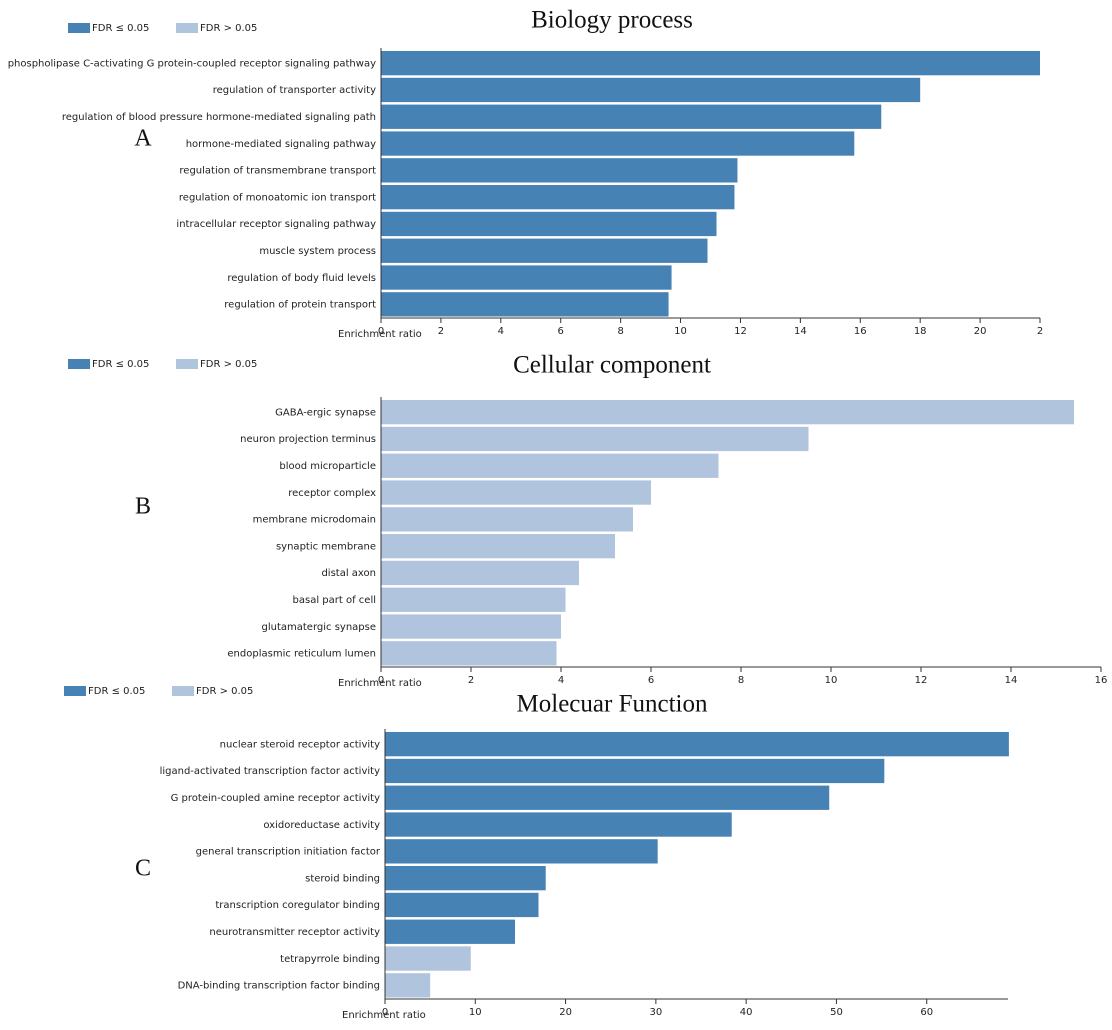  I want to click on x-tick-label: 50, so click(836, 1012).